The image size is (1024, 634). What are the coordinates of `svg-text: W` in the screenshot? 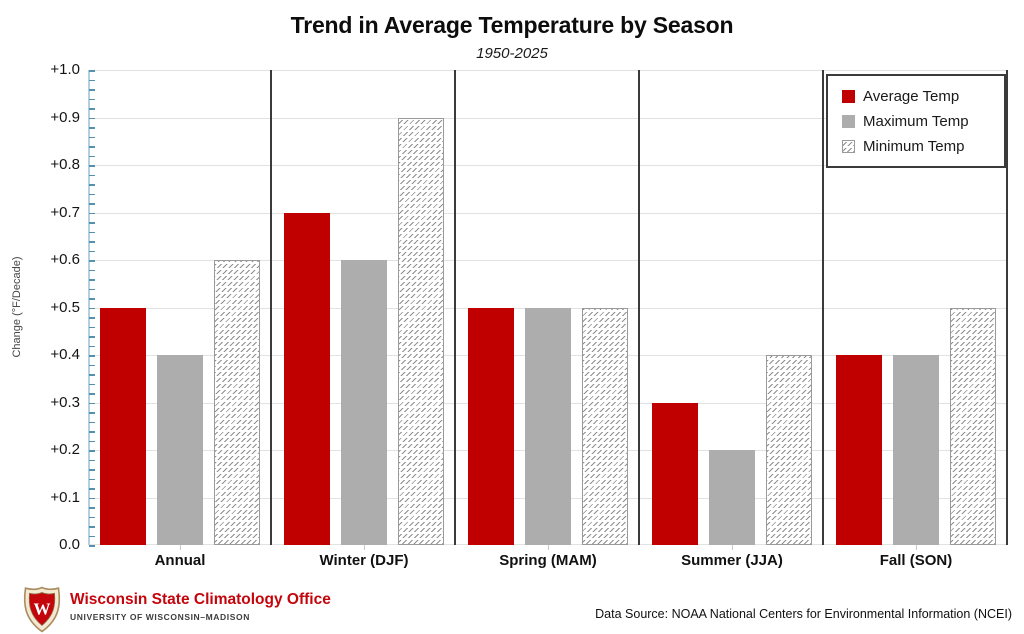 It's located at (42, 609).